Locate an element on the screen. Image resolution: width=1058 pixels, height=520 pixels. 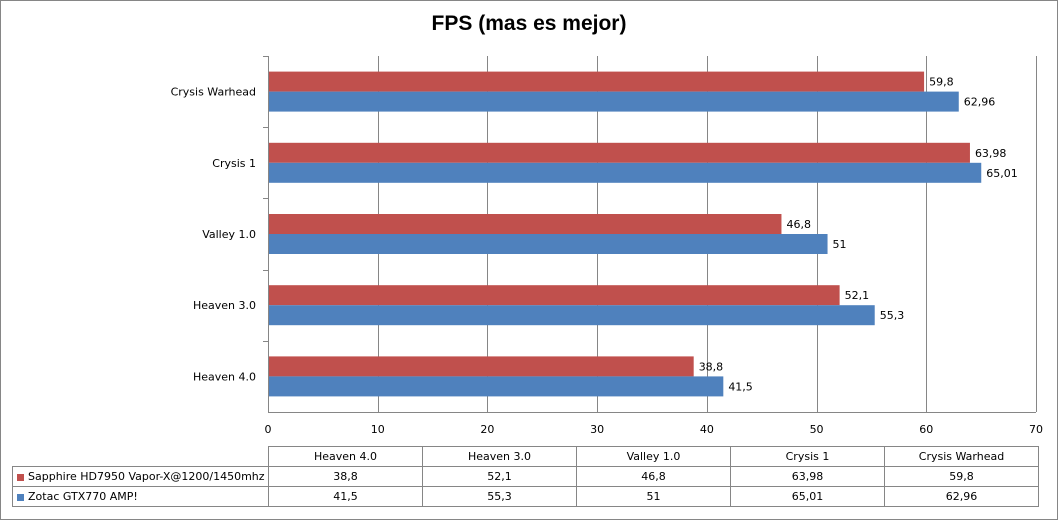
chart-title: FPS (mas es mejor) is located at coordinates (529, 23).